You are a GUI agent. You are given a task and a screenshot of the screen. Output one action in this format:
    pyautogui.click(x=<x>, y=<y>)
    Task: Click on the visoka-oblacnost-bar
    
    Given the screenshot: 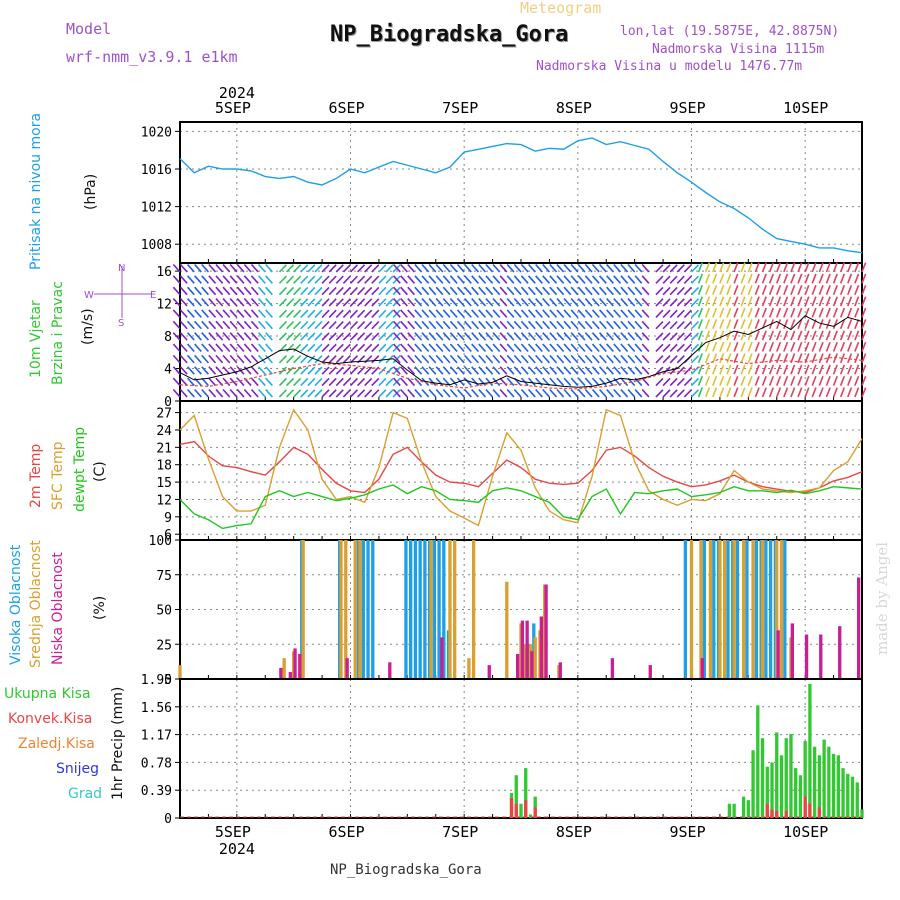 What is the action you would take?
    pyautogui.click(x=785, y=609)
    